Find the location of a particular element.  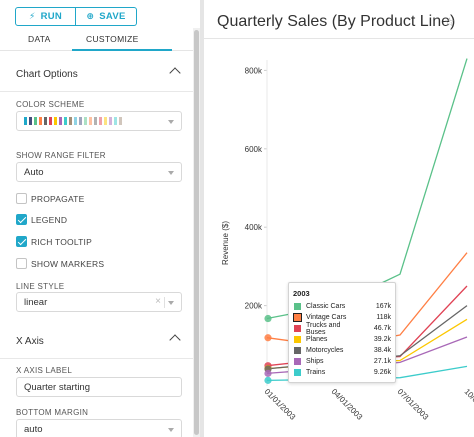

propagate-checkbox-row: PROPAGATE is located at coordinates (50, 198).